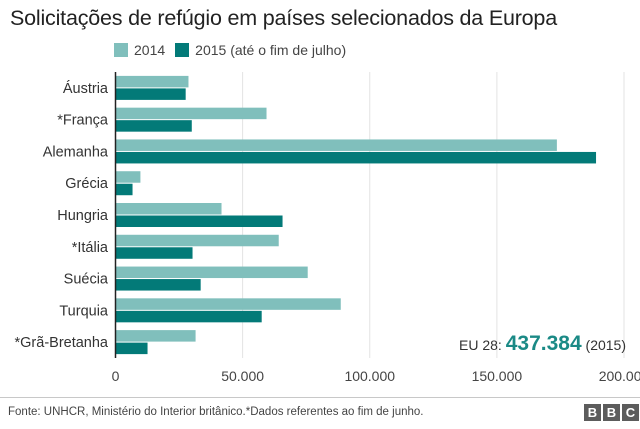  I want to click on eu28-suffix: (2015), so click(603, 345).